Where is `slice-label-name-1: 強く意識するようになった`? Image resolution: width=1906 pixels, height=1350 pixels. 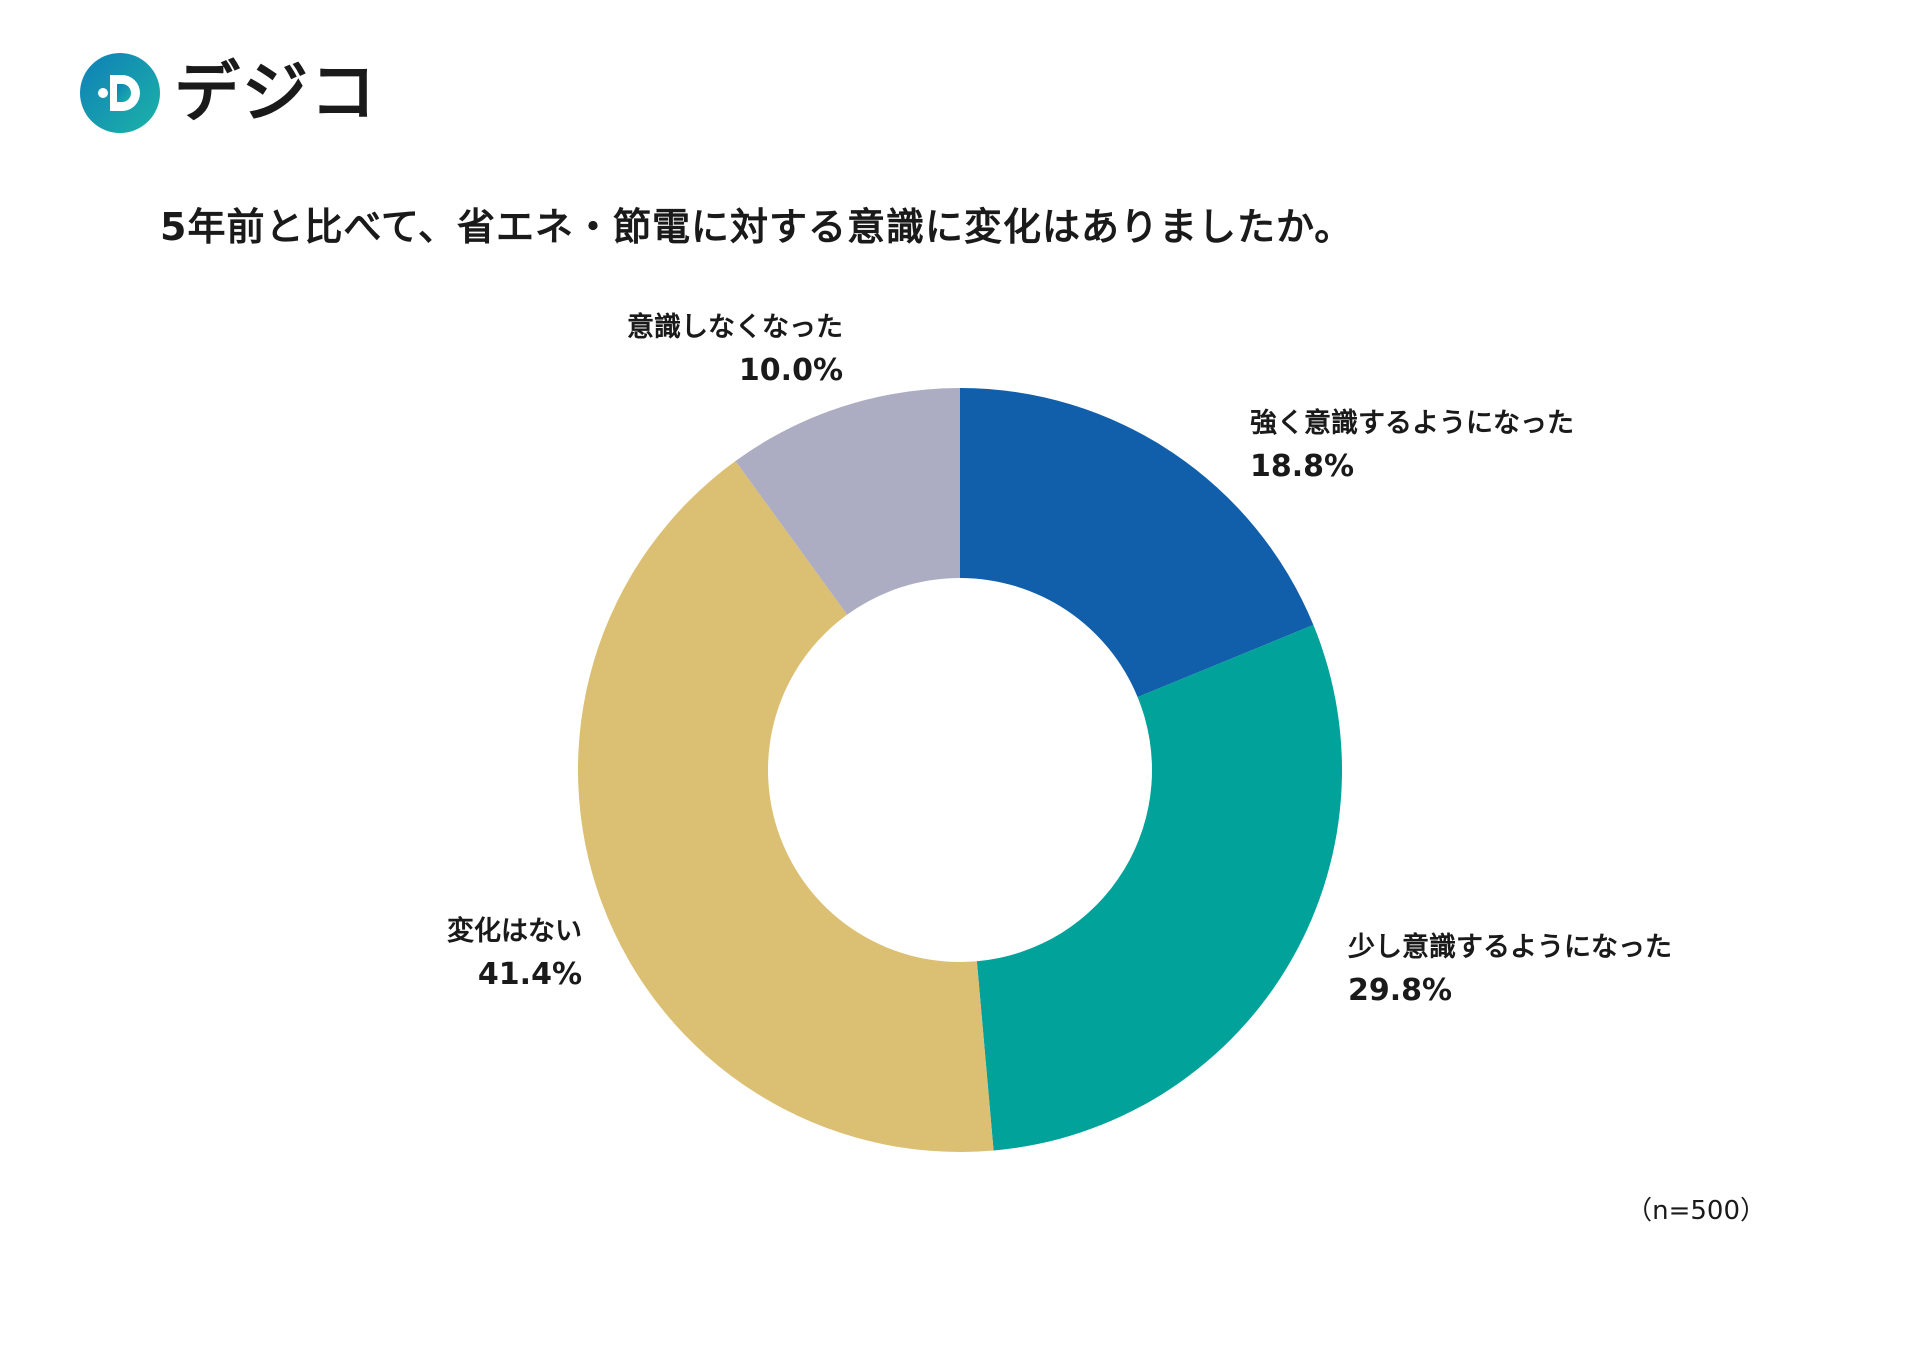
slice-label-name-1: 強く意識するようになった is located at coordinates (1412, 423).